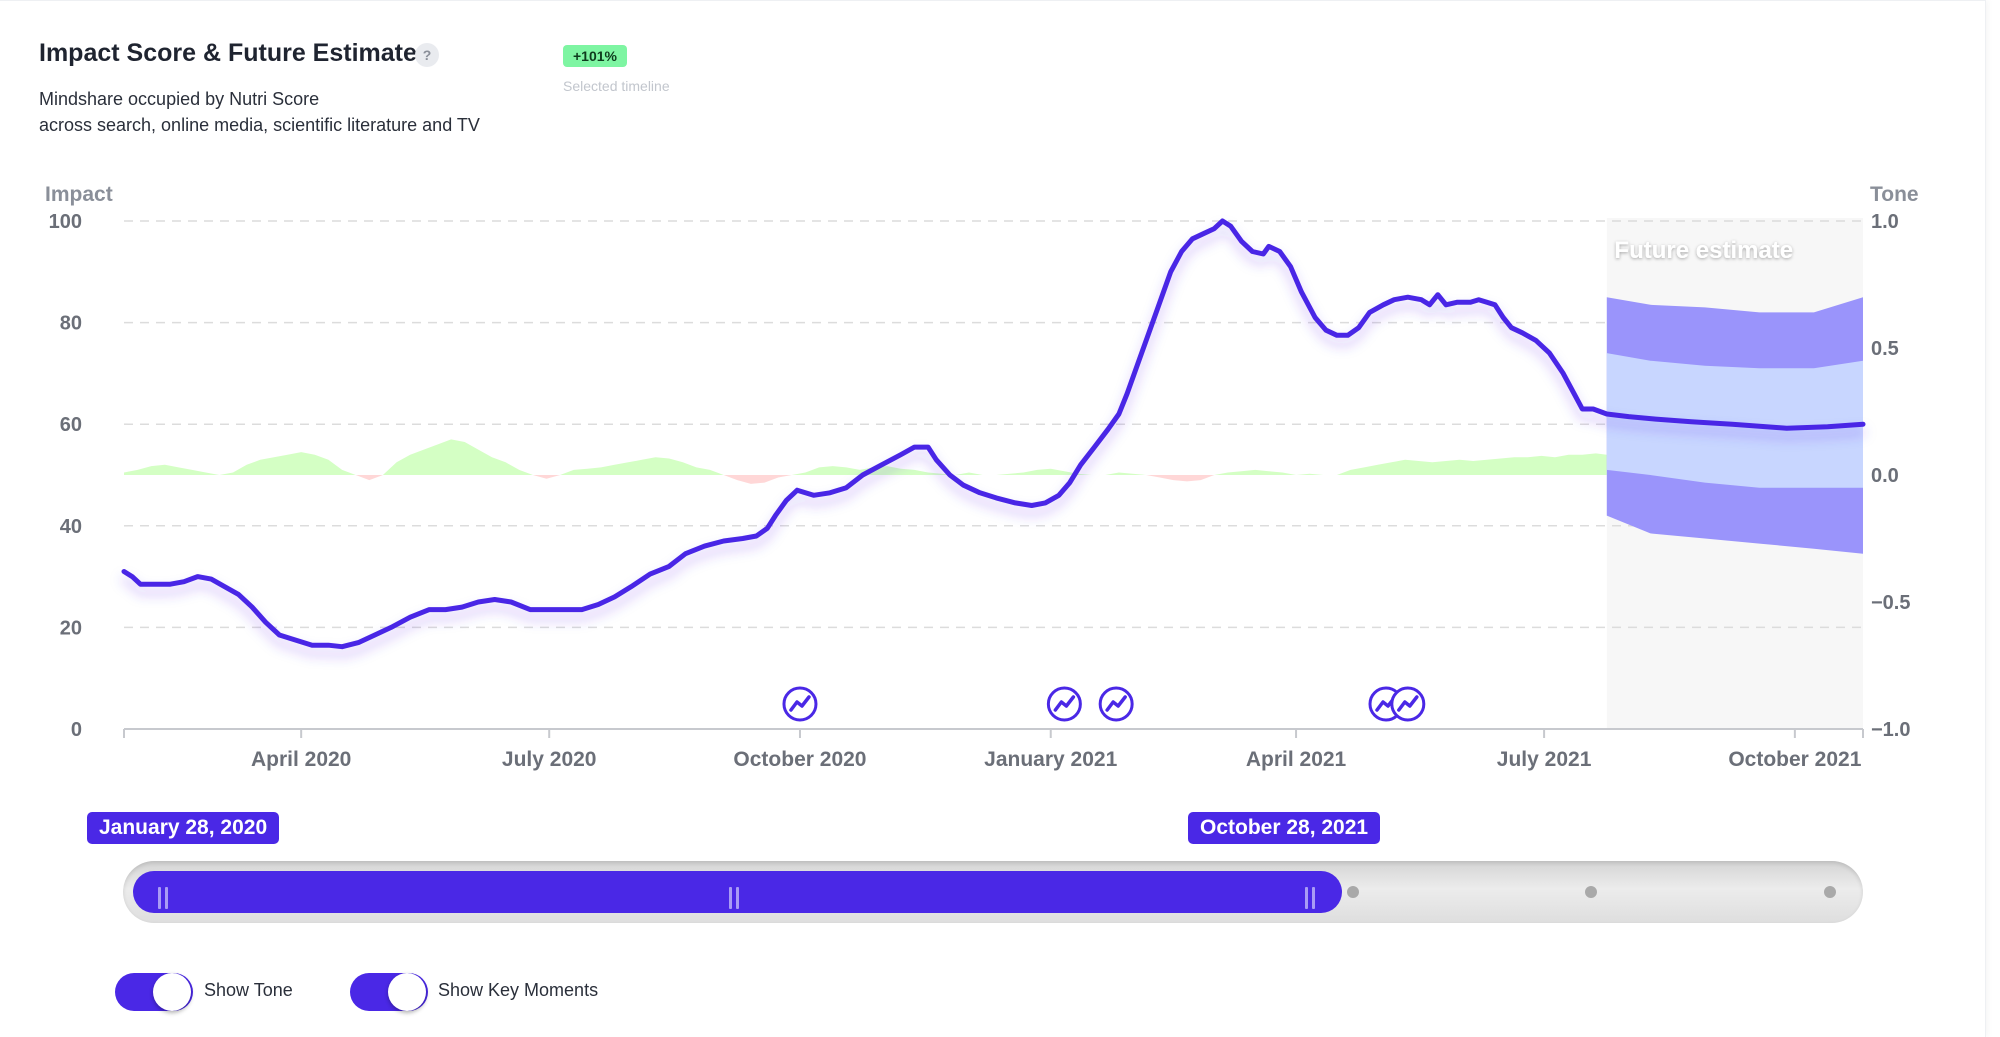  I want to click on show-key-moments-toggle, so click(389, 992).